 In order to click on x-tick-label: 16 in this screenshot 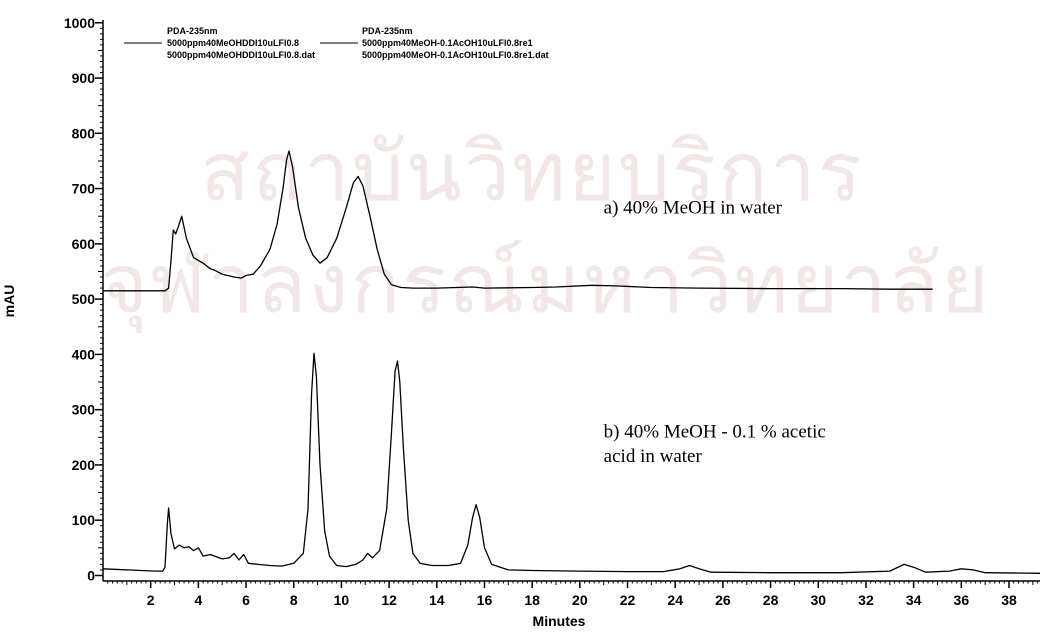, I will do `click(485, 600)`.